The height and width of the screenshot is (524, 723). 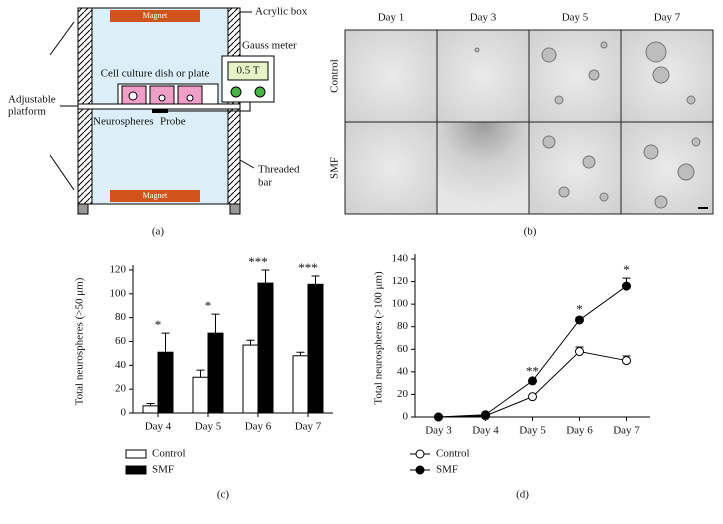 What do you see at coordinates (209, 107) in the screenshot?
I see `probe-cable` at bounding box center [209, 107].